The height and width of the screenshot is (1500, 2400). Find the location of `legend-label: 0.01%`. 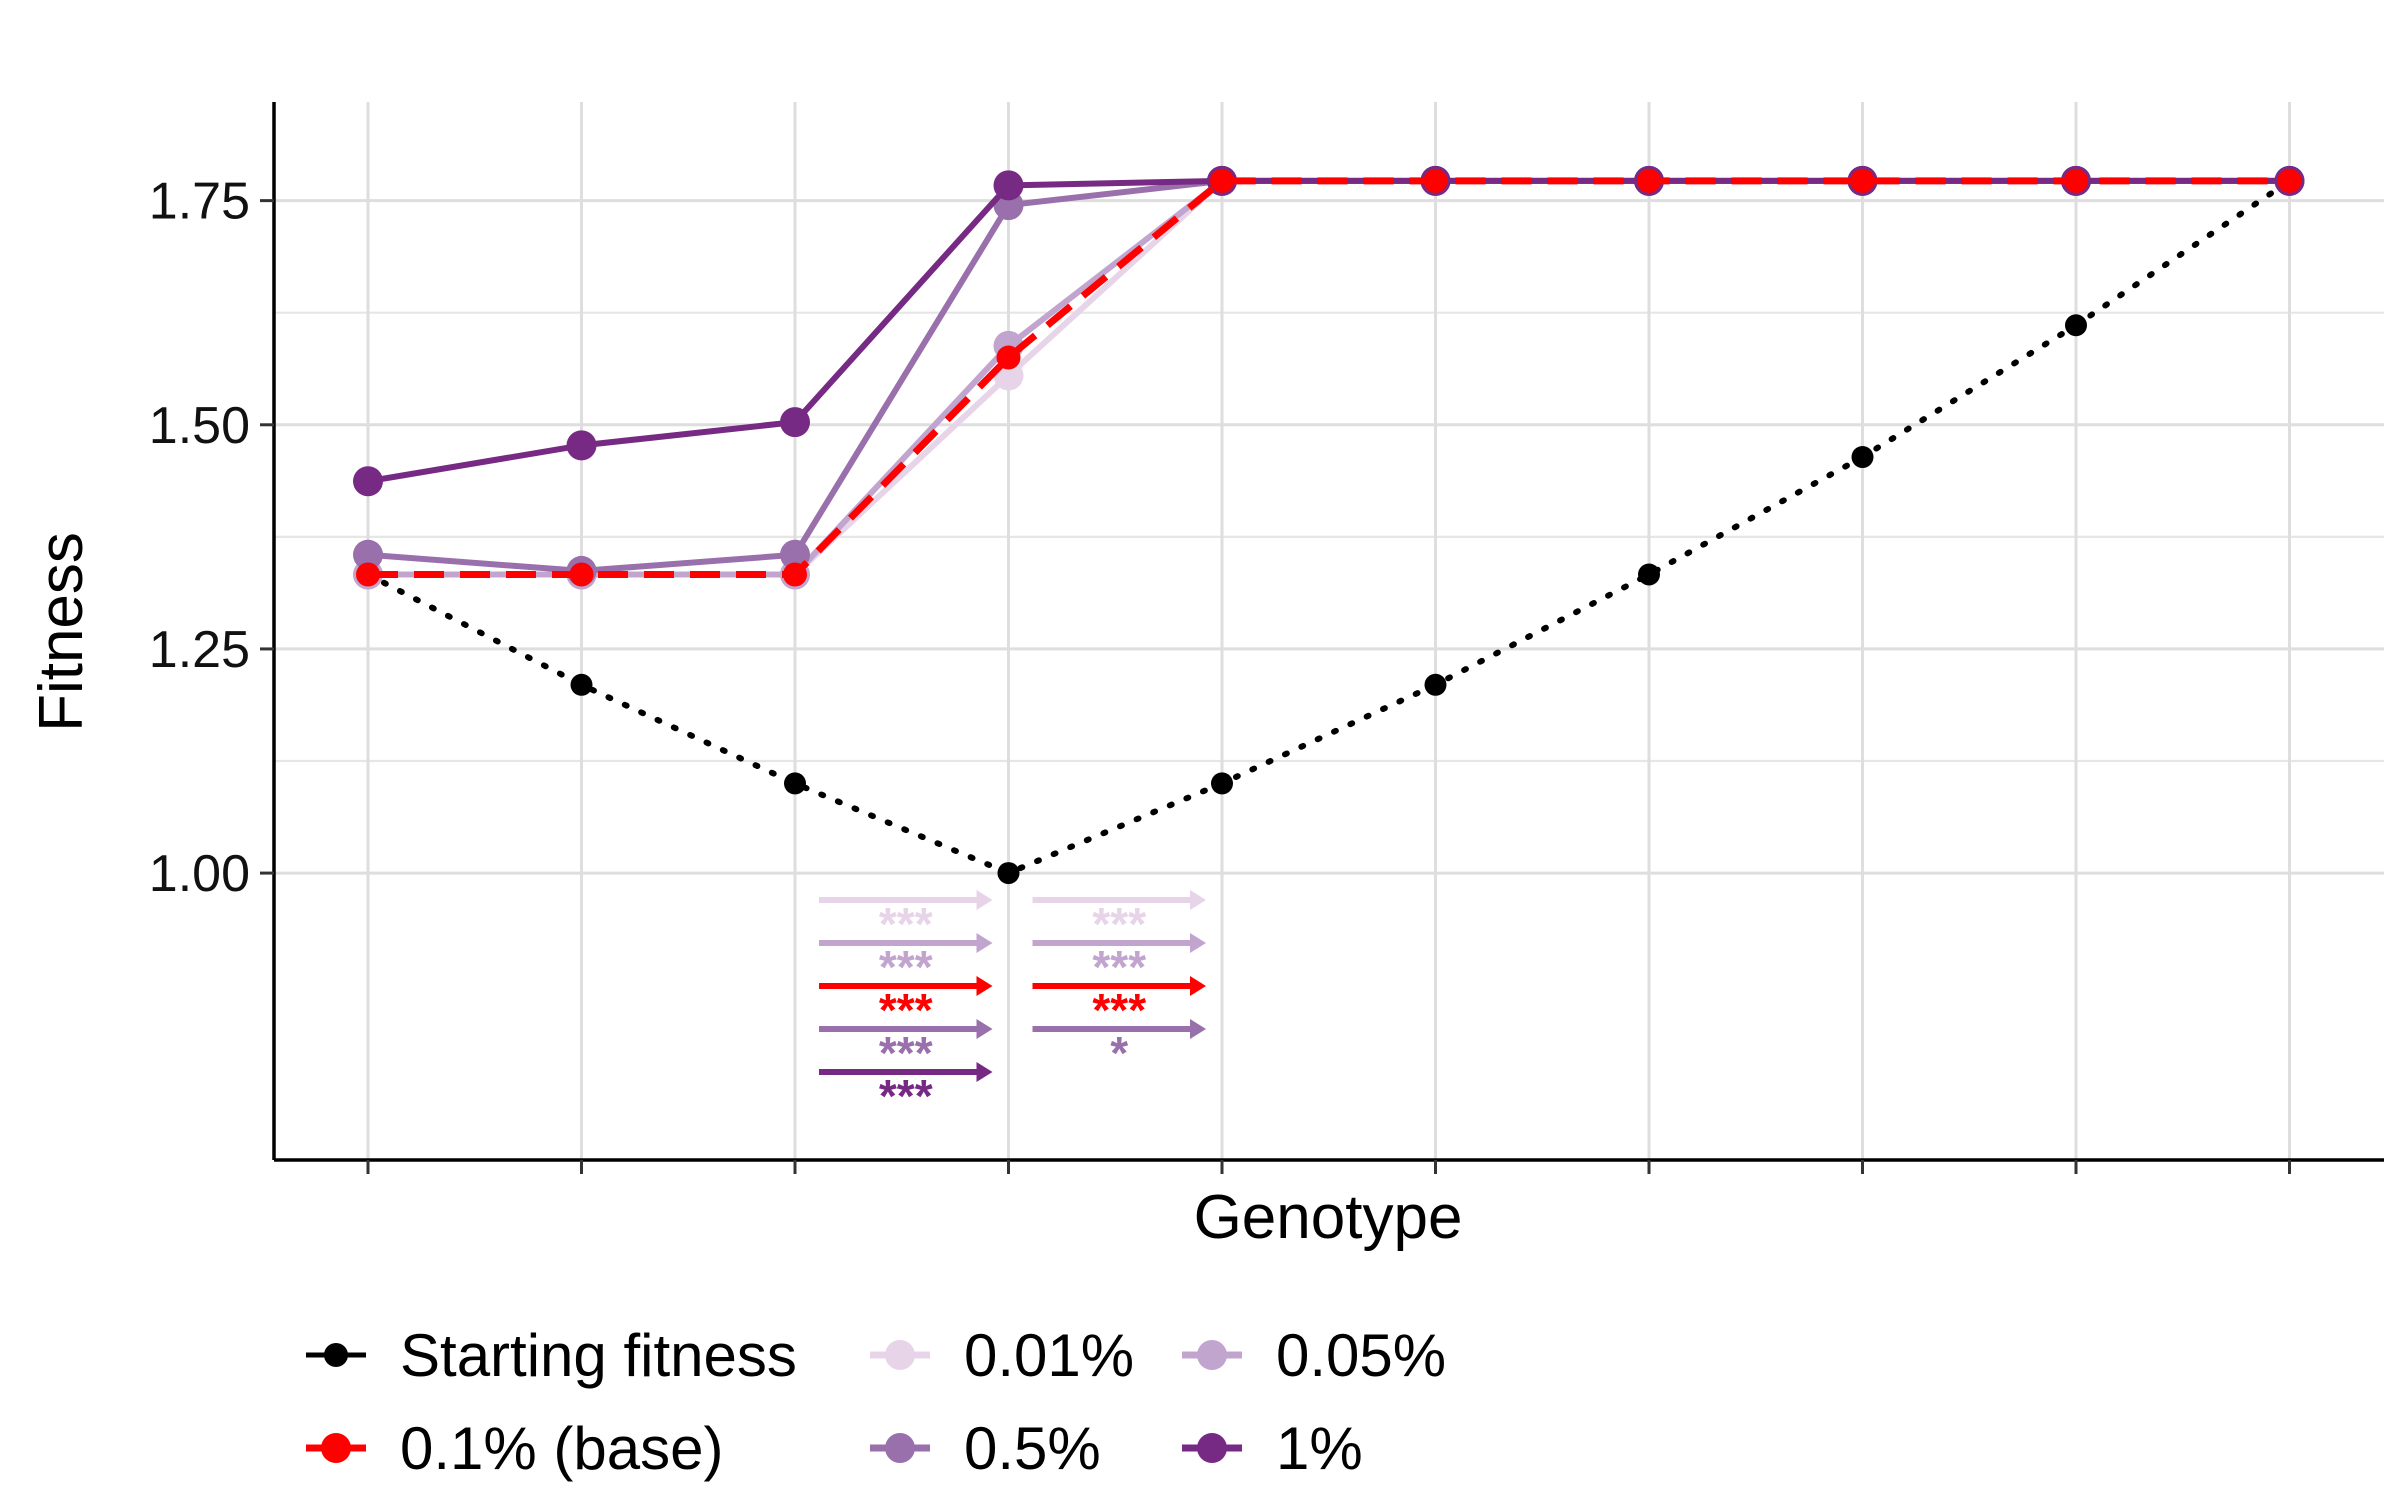

legend-label: 0.01% is located at coordinates (1049, 1355).